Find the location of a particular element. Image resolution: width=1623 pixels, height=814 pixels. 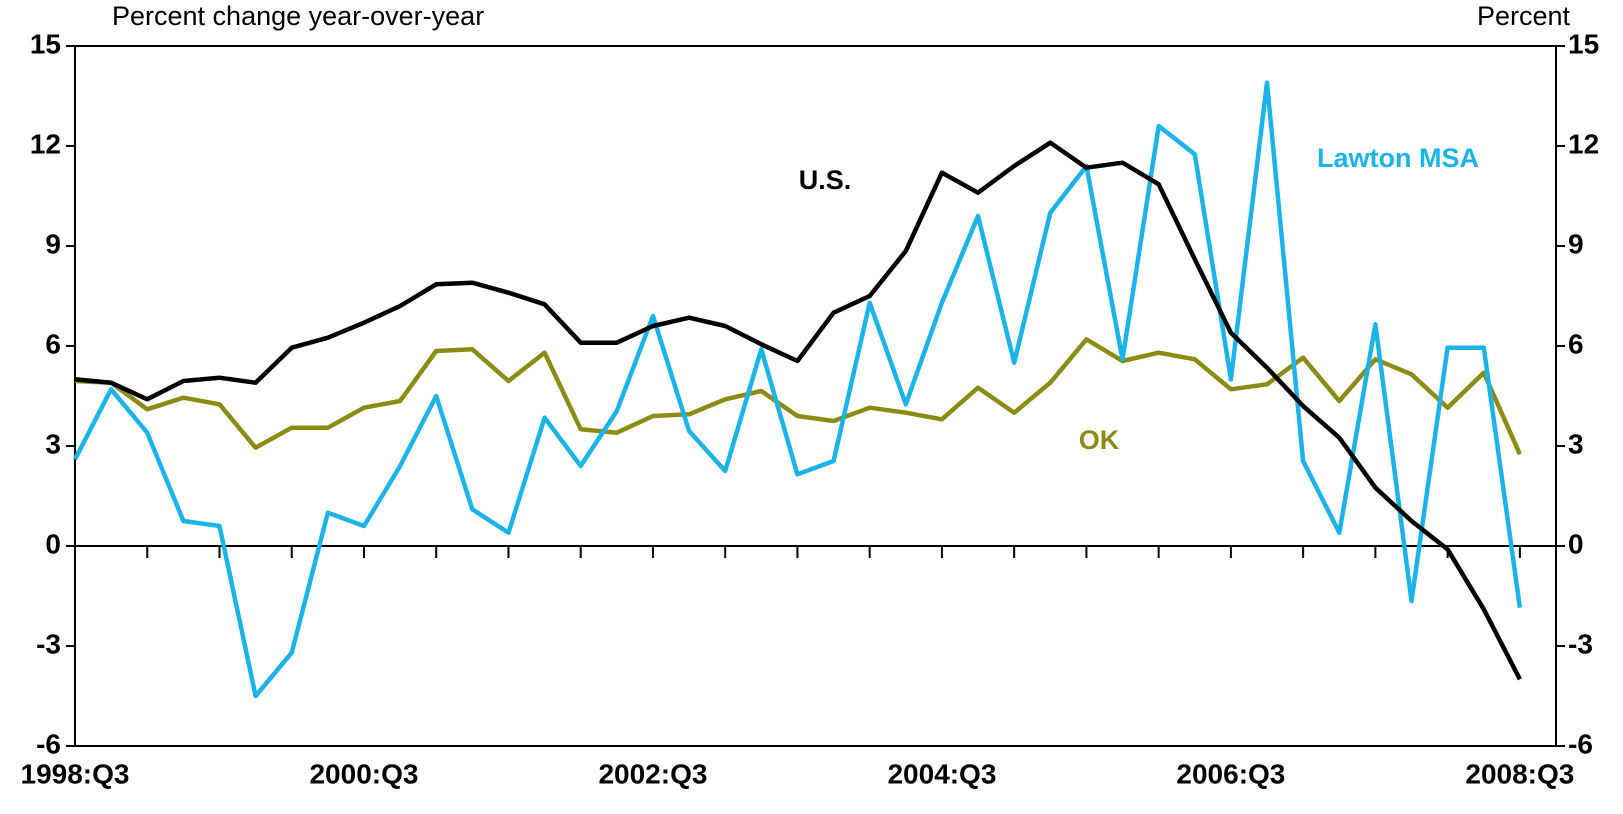

y-tick-label: 6 is located at coordinates (53, 343).